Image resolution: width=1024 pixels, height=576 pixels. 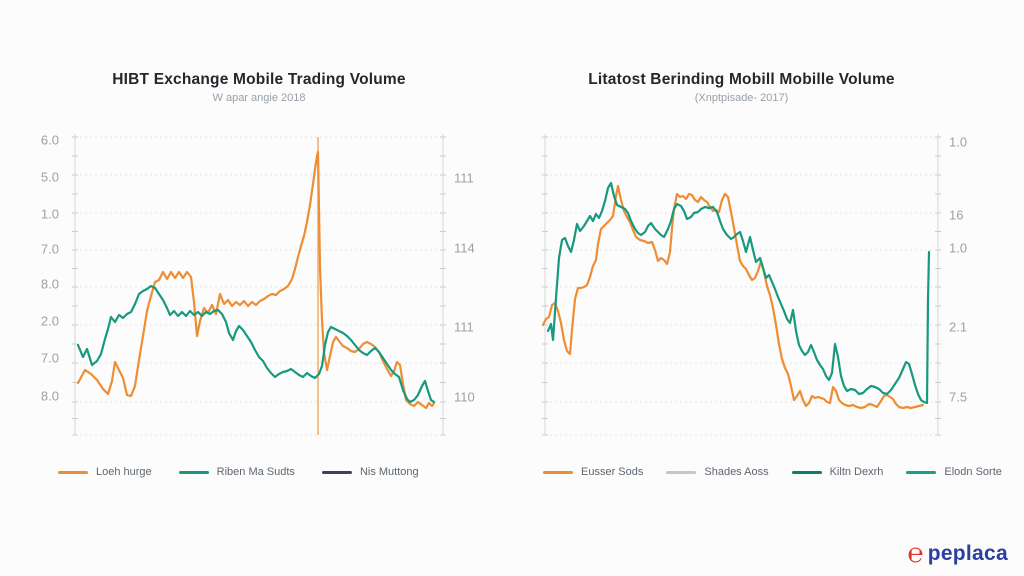 What do you see at coordinates (973, 472) in the screenshot?
I see `legend-label: Elodn Sorte` at bounding box center [973, 472].